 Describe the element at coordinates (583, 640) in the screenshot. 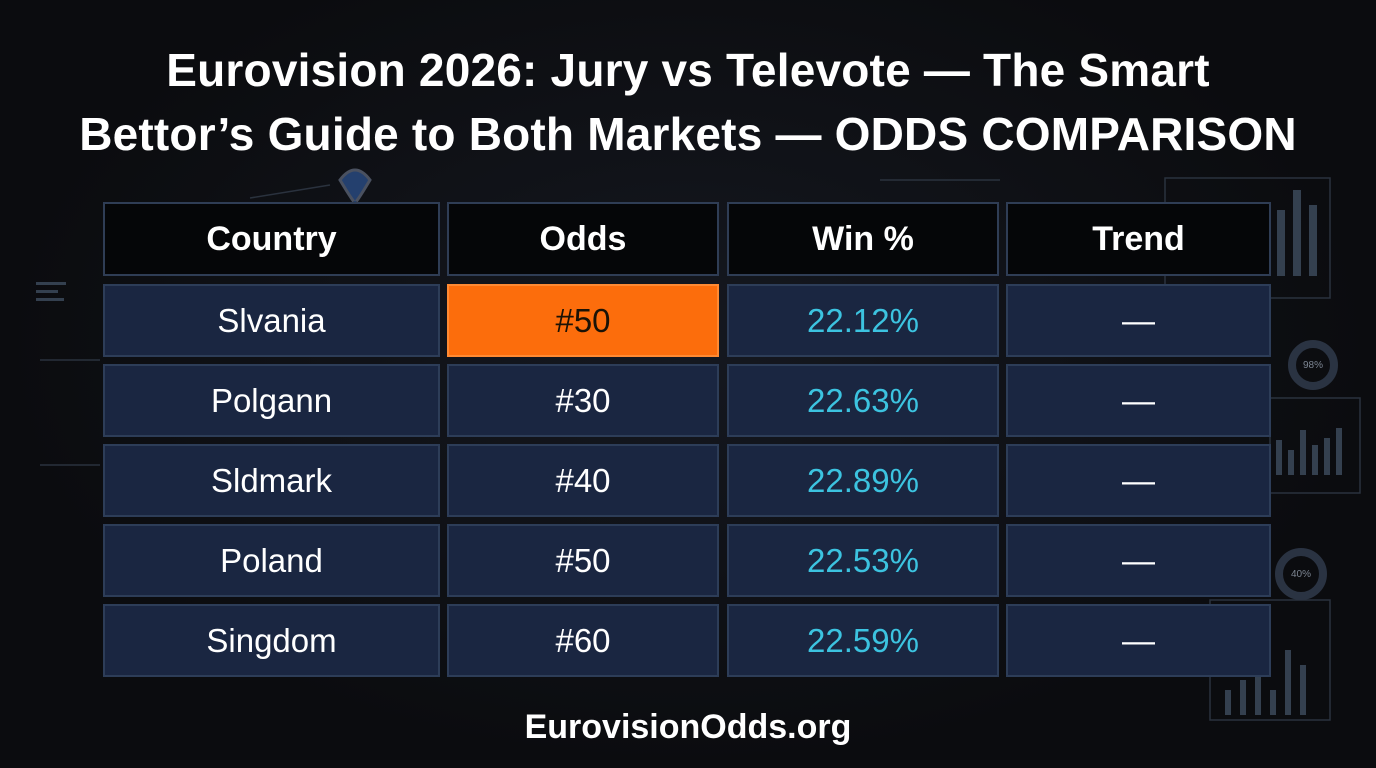

I see `cell-odds: #60` at that location.